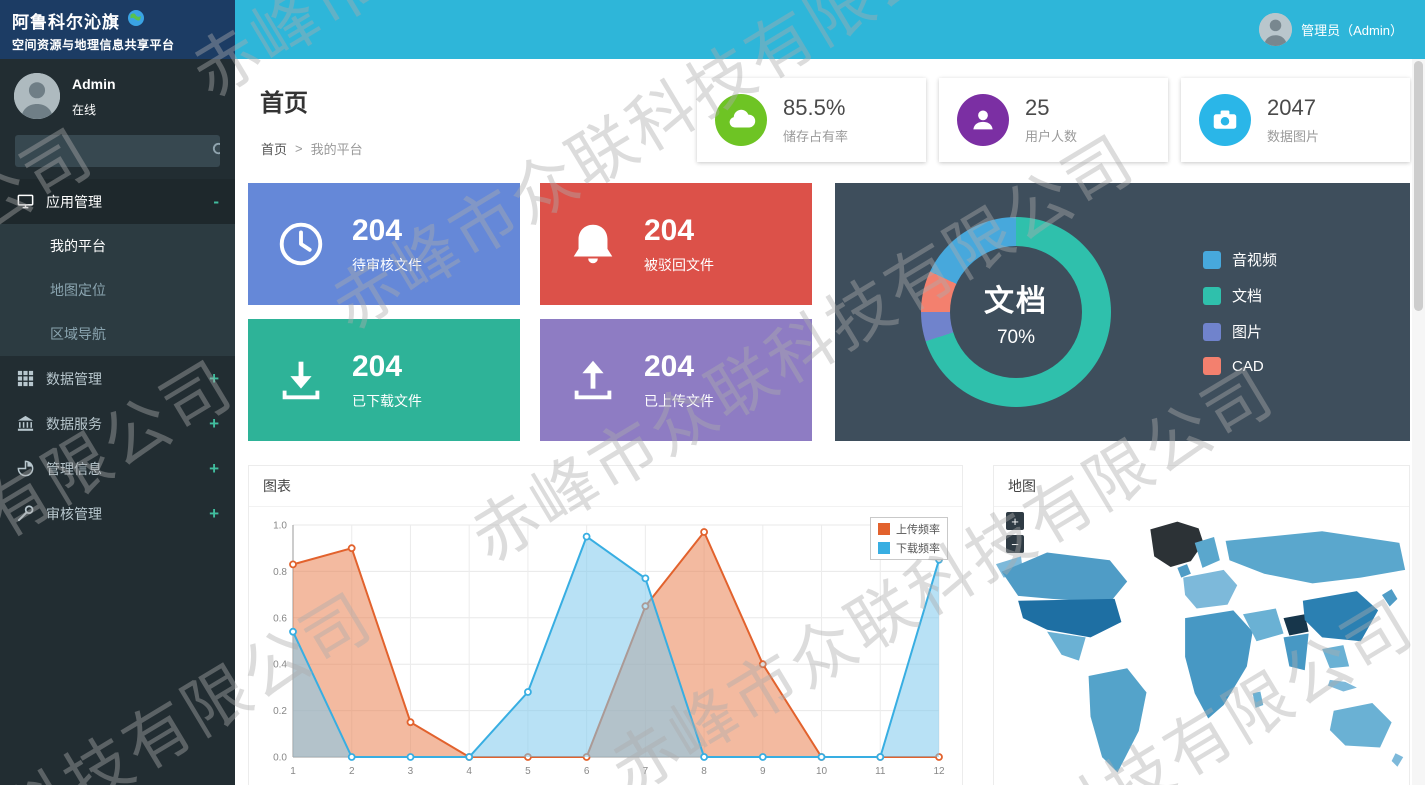 The width and height of the screenshot is (1425, 785). Describe the element at coordinates (814, 107) in the screenshot. I see `stat-value: 85.5%` at that location.